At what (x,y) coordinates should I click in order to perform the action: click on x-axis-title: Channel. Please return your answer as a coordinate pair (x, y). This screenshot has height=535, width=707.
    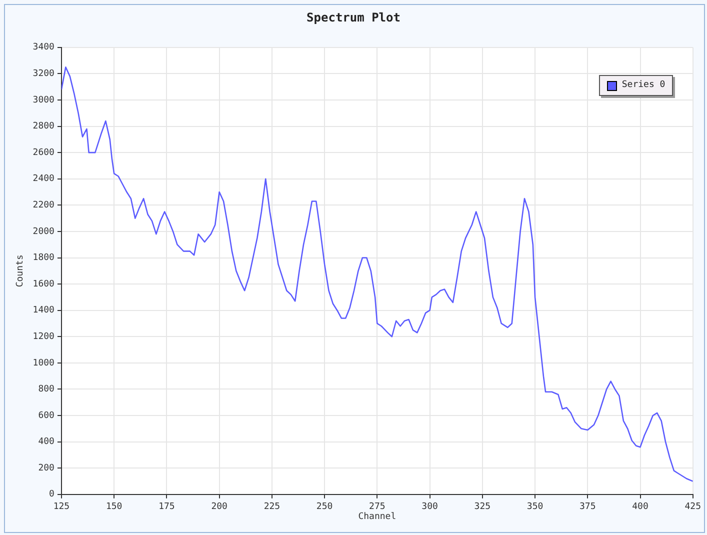
    Looking at the image, I should click on (377, 517).